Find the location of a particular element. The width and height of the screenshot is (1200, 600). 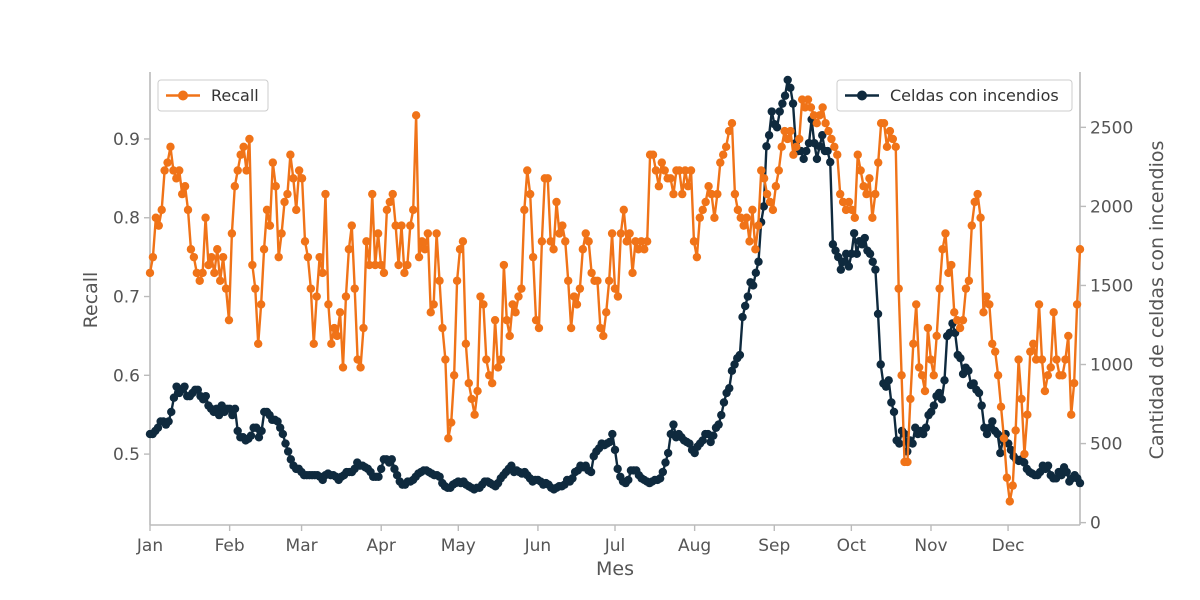

x-tick-label: Apr is located at coordinates (381, 546).